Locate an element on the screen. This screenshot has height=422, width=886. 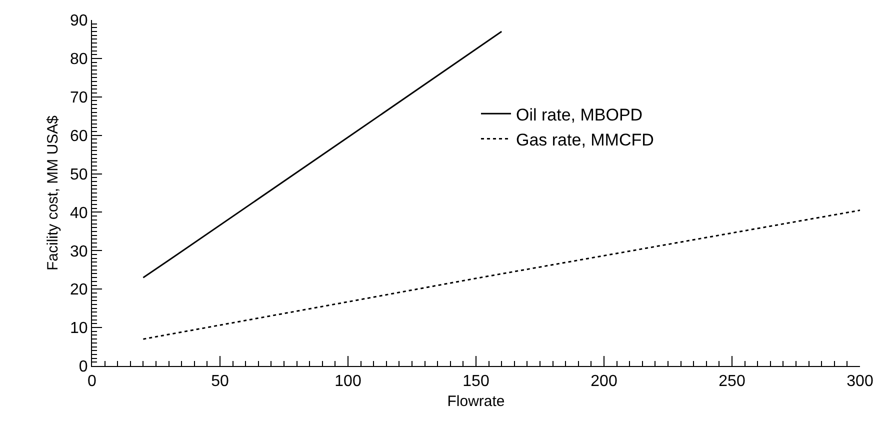
y-tick-label: 10 is located at coordinates (79, 329).